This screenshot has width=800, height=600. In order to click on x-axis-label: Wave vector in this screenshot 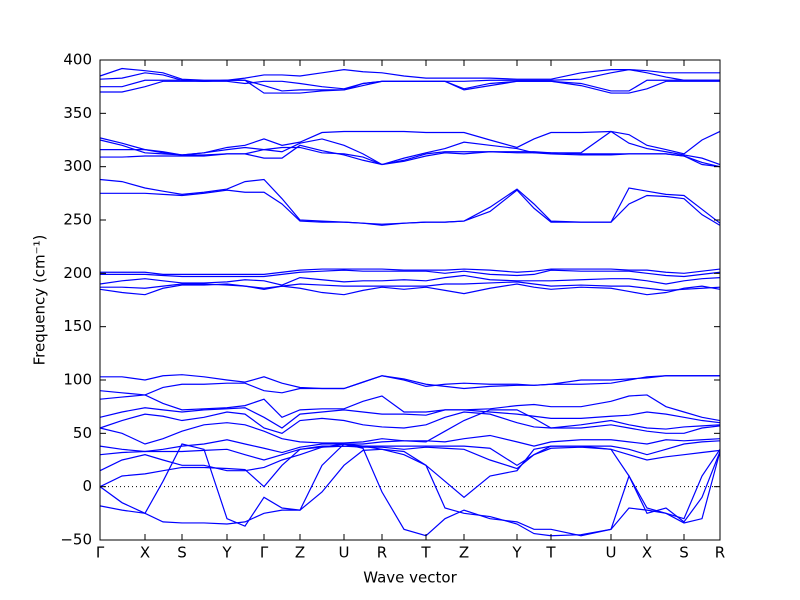, I will do `click(410, 578)`.